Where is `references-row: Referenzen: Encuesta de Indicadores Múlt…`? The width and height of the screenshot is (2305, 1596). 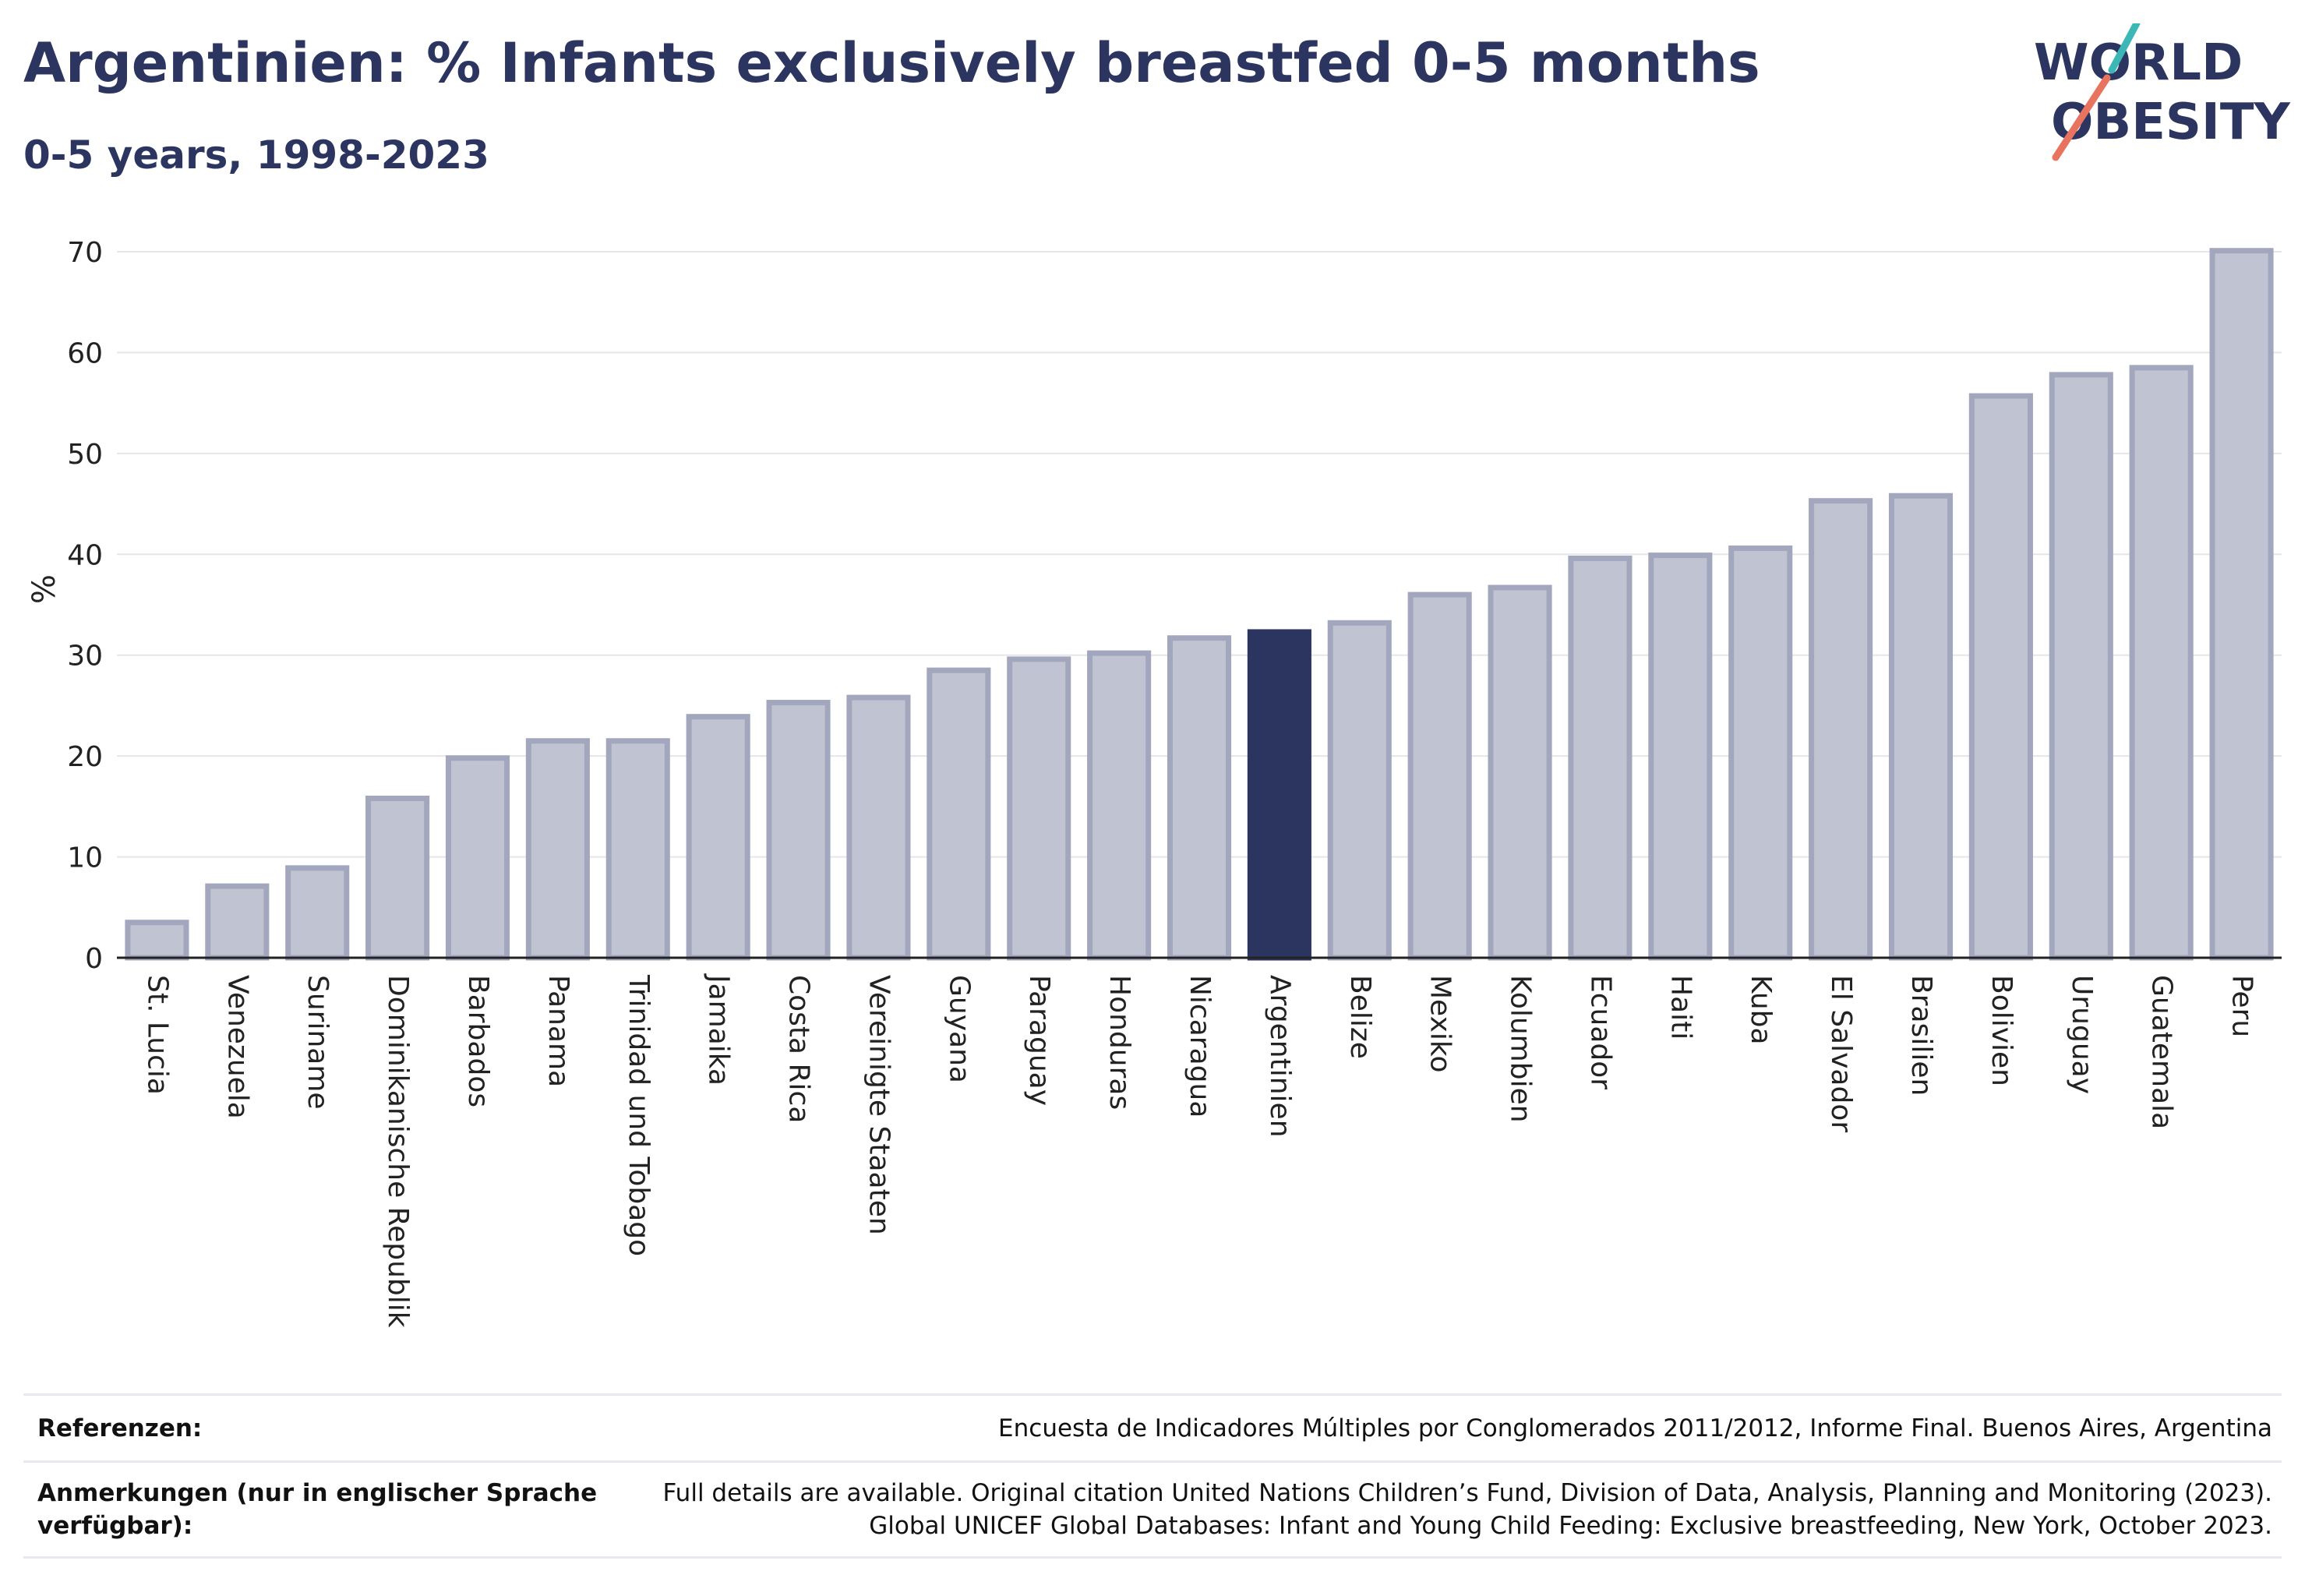 references-row: Referenzen: Encuesta de Indicadores Múlt… is located at coordinates (1152, 1426).